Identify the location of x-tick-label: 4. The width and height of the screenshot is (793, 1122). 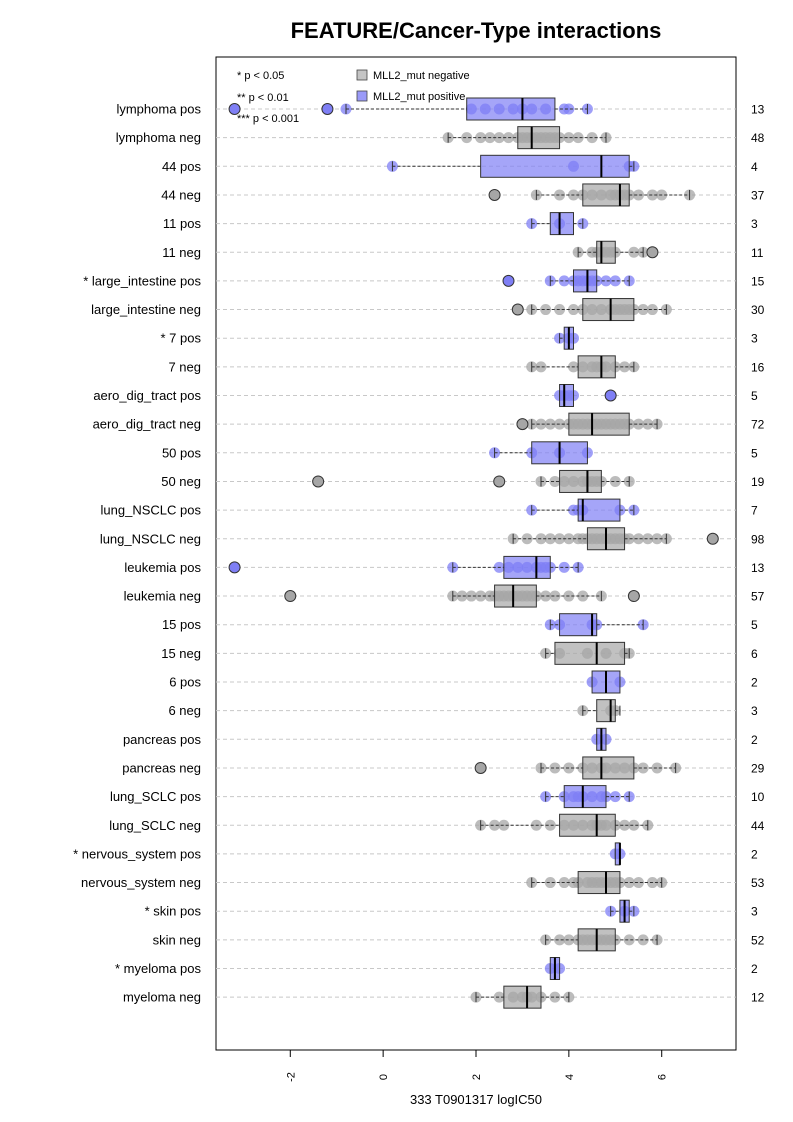
(570, 1077).